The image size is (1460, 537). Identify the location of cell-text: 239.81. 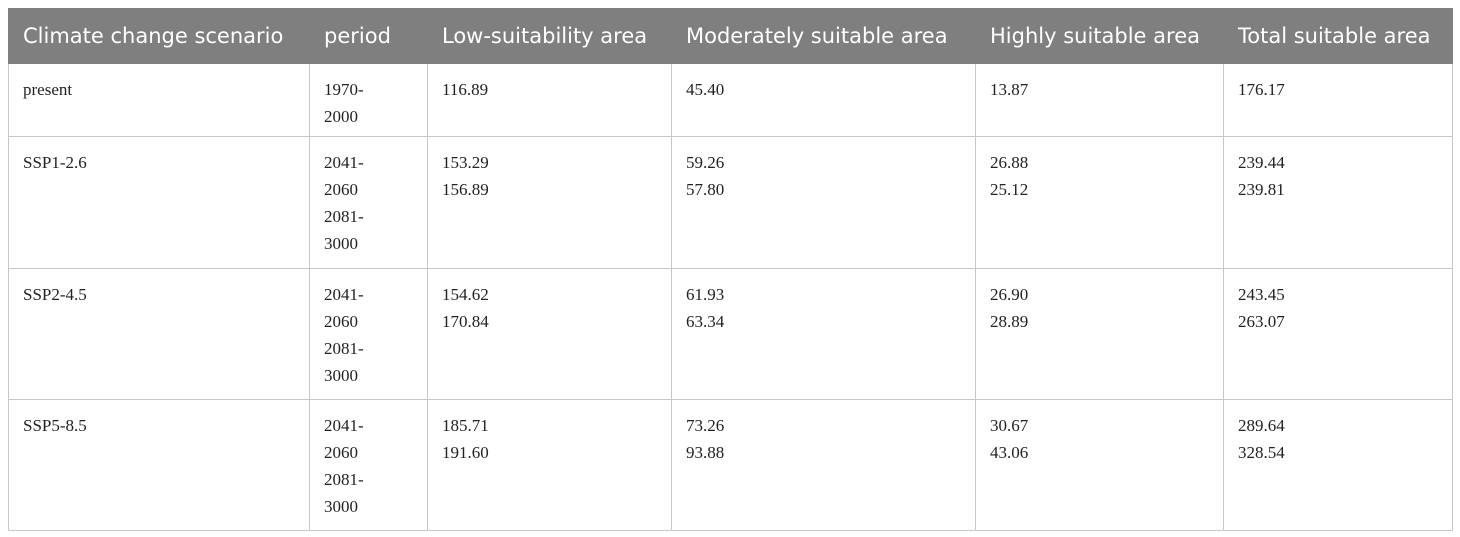
(1261, 189).